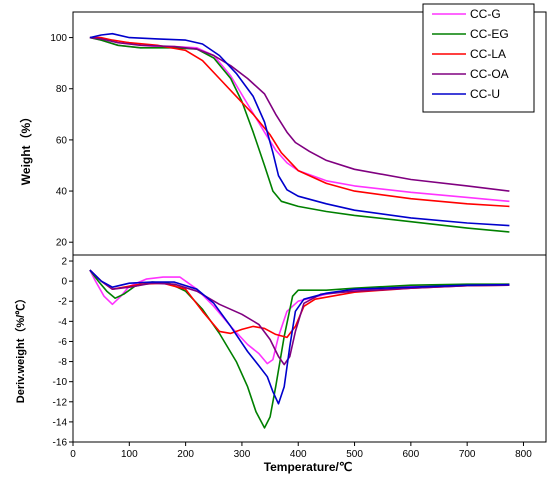  What do you see at coordinates (489, 74) in the screenshot?
I see `legend-label-cc-oa: CC-OA` at bounding box center [489, 74].